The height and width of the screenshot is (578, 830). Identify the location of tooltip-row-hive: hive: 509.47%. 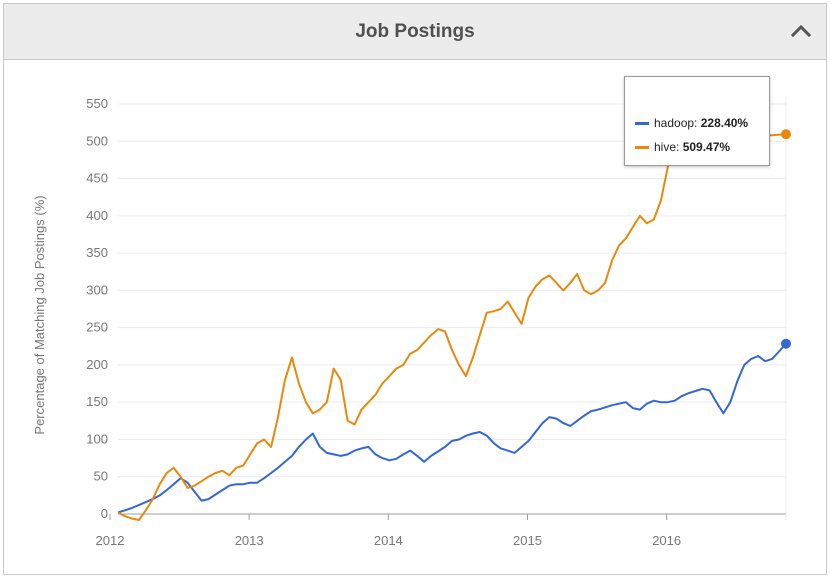
(682, 147).